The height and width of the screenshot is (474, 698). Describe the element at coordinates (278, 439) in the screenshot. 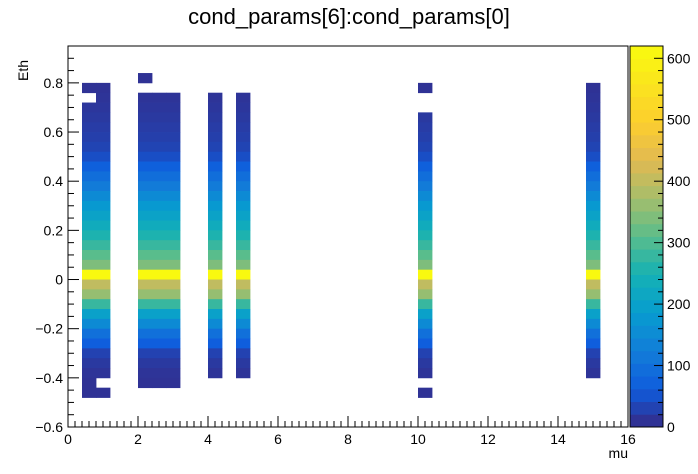

I see `x-tick-label: 6` at that location.